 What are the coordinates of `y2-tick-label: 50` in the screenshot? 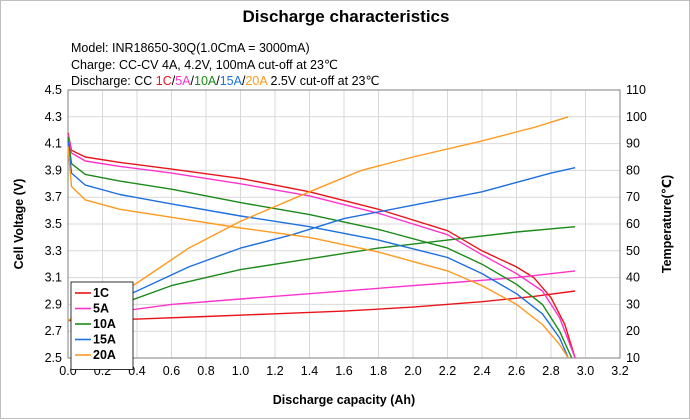 It's located at (633, 251).